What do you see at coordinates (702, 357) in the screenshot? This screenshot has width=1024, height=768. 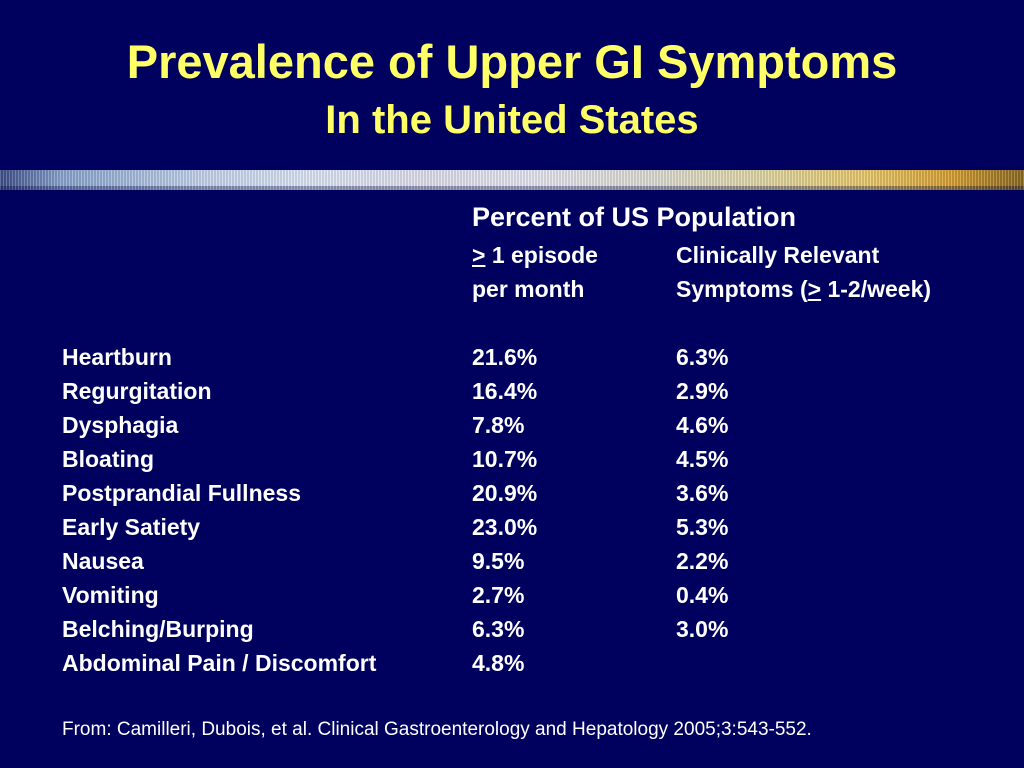 I see `clinical-percent: 6.3%` at bounding box center [702, 357].